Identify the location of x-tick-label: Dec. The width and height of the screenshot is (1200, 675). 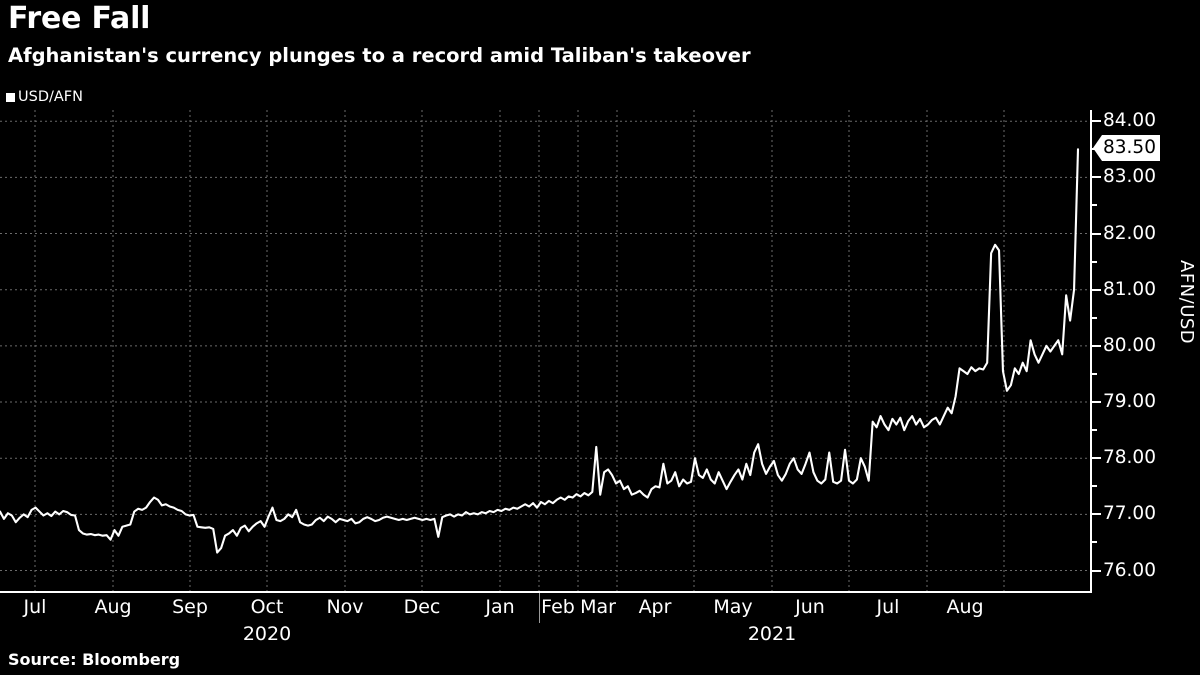
(422, 607).